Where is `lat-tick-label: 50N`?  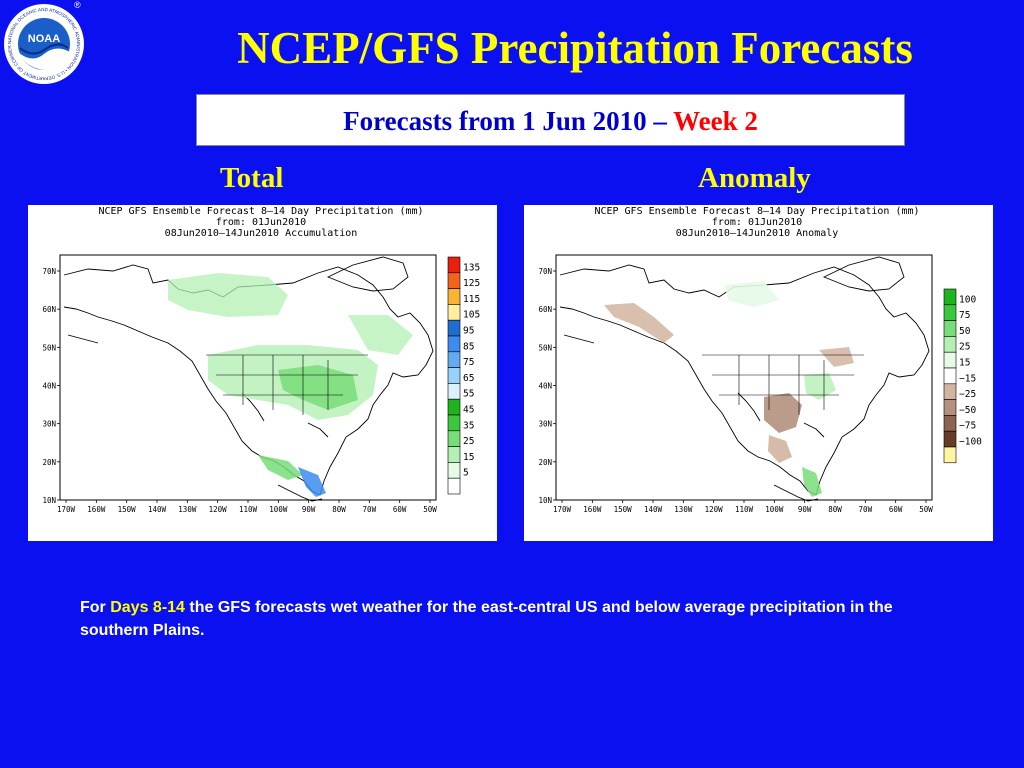 lat-tick-label: 50N is located at coordinates (49, 347).